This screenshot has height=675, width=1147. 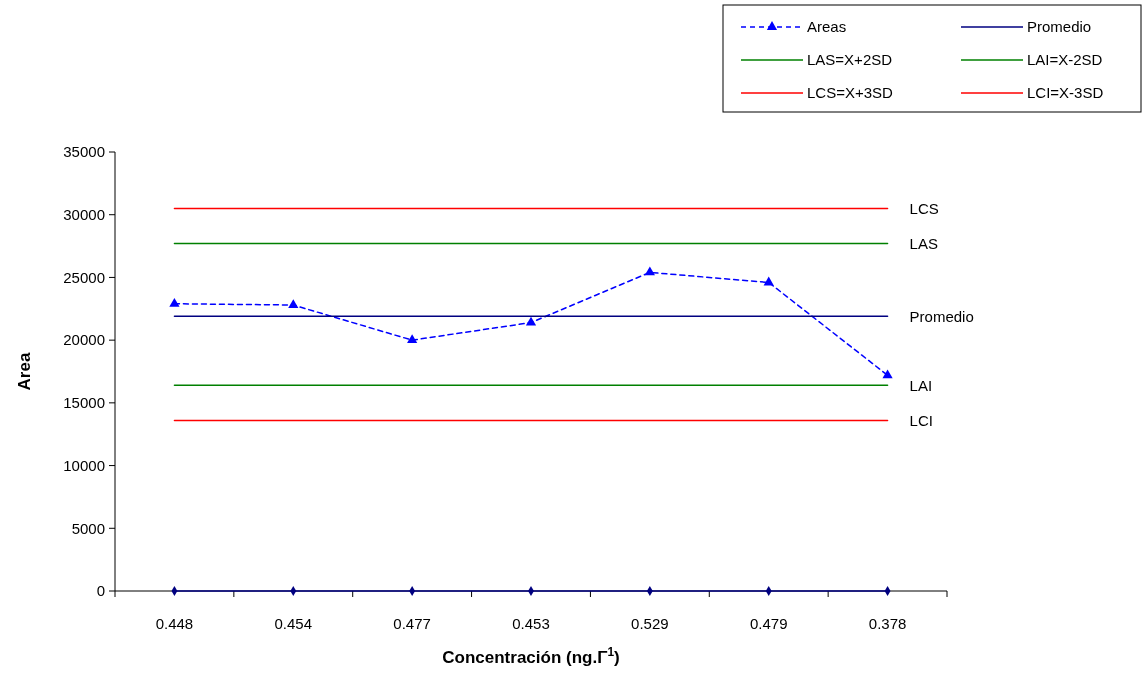 What do you see at coordinates (24, 371) in the screenshot?
I see `y-axis-title: Area` at bounding box center [24, 371].